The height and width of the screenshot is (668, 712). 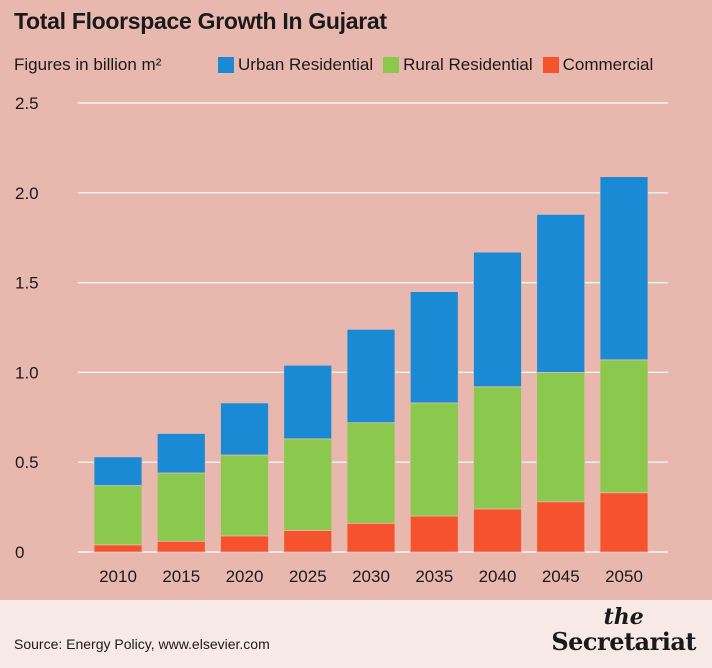 I want to click on x-tick-label: 2040, so click(x=498, y=576).